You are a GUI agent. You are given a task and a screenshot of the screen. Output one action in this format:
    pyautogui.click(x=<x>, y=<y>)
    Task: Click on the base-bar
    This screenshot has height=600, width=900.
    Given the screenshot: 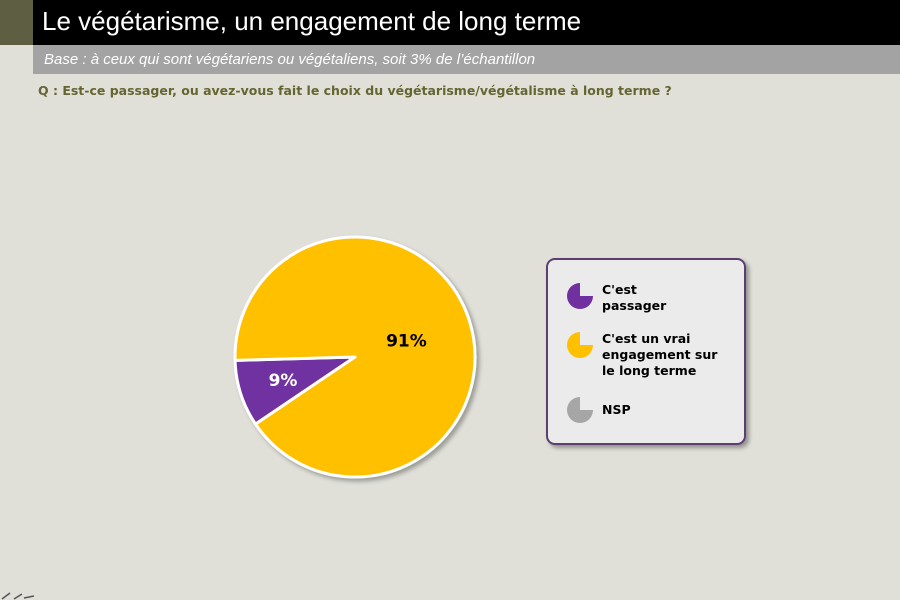 What is the action you would take?
    pyautogui.click(x=466, y=59)
    